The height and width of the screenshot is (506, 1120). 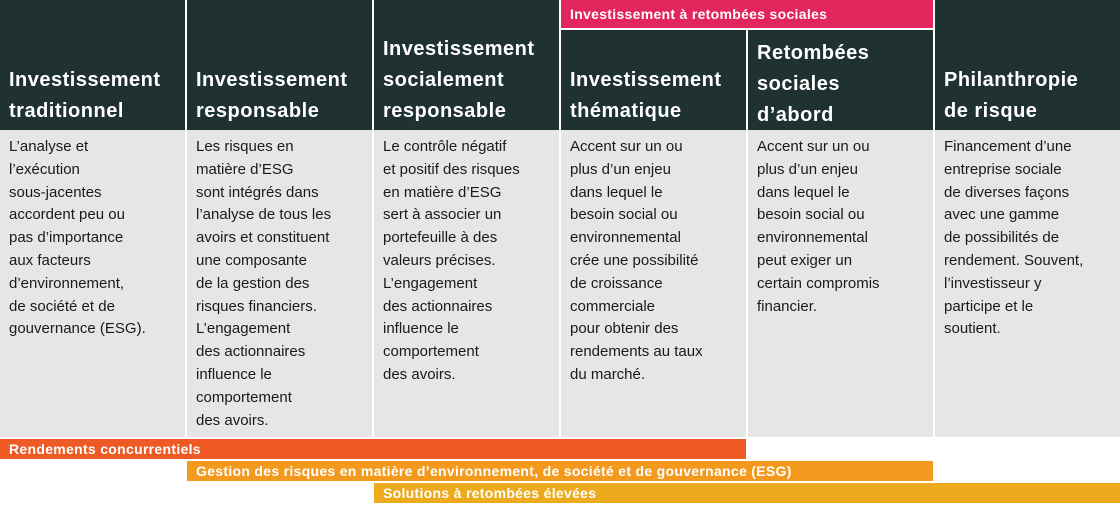 What do you see at coordinates (795, 115) in the screenshot?
I see `column-header-line: d’abord` at bounding box center [795, 115].